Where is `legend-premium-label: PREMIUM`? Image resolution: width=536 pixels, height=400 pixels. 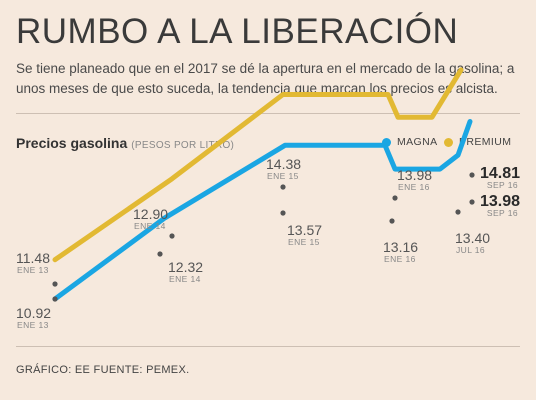
legend-premium-label: PREMIUM is located at coordinates (485, 142).